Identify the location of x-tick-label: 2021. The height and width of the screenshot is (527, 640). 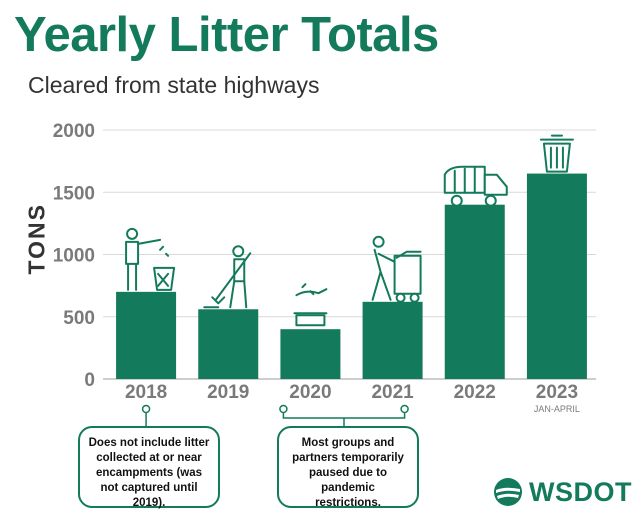
(392, 392).